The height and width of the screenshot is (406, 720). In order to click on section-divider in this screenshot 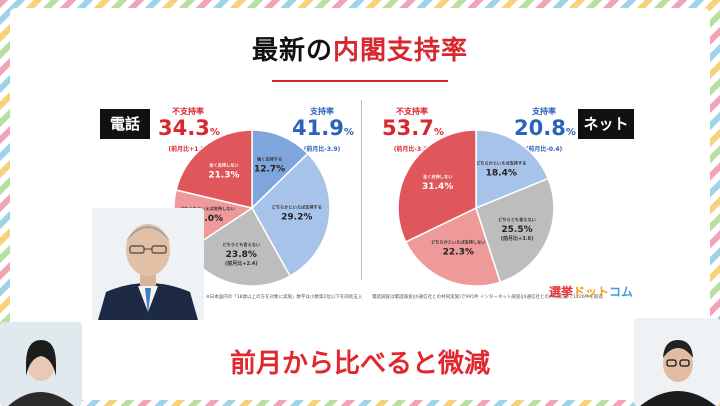, I will do `click(361, 190)`.